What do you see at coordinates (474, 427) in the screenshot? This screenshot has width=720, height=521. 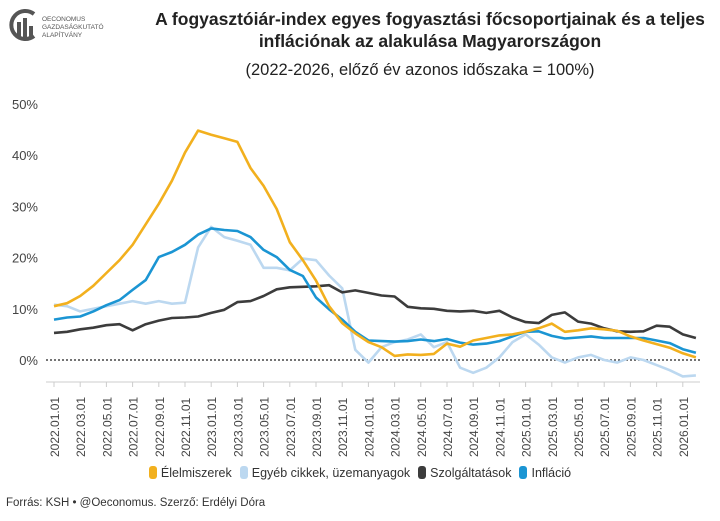 I see `x-tick-label: 2024.09.01` at bounding box center [474, 427].